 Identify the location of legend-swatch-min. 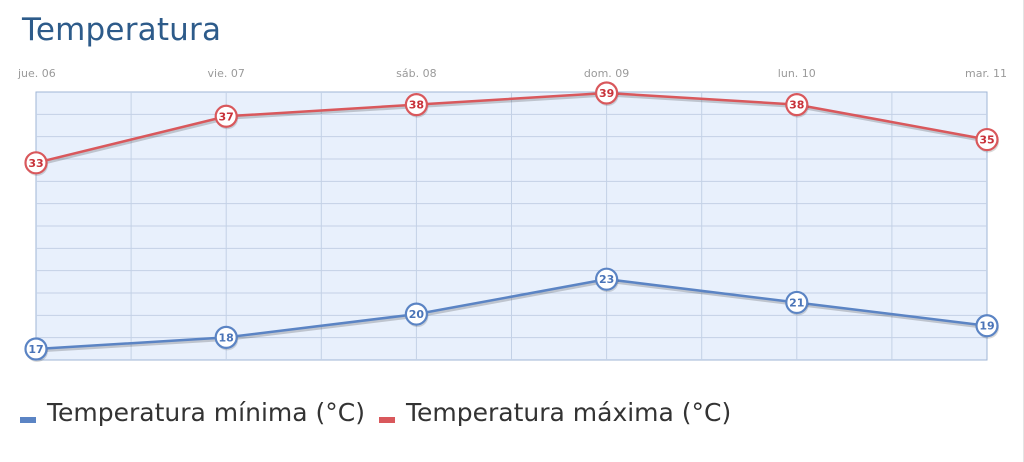
(28, 419).